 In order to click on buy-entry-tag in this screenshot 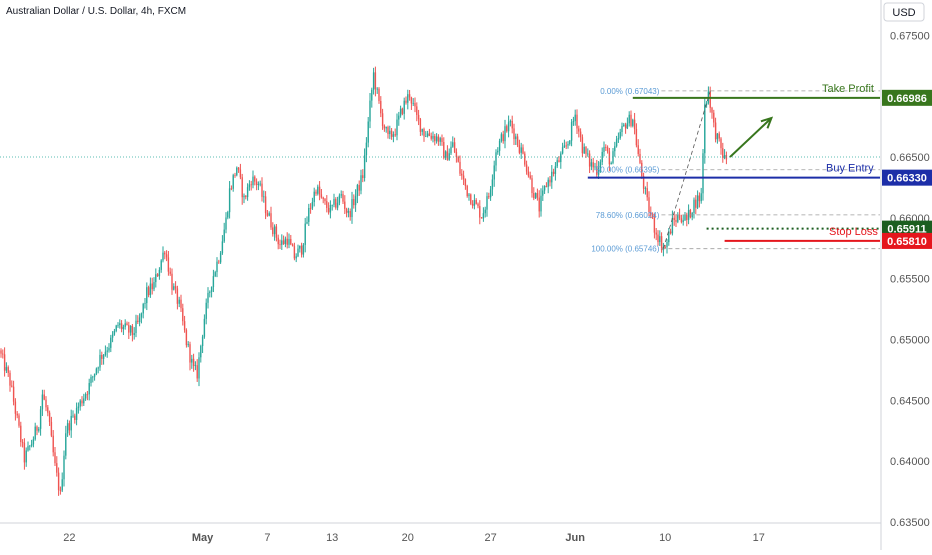, I will do `click(907, 177)`.